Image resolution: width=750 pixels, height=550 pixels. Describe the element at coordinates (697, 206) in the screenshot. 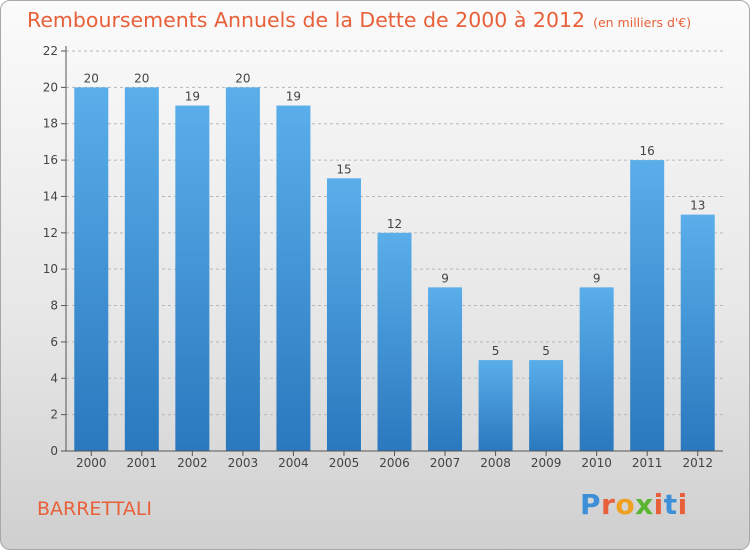

I see `bar-value-label: 13` at that location.